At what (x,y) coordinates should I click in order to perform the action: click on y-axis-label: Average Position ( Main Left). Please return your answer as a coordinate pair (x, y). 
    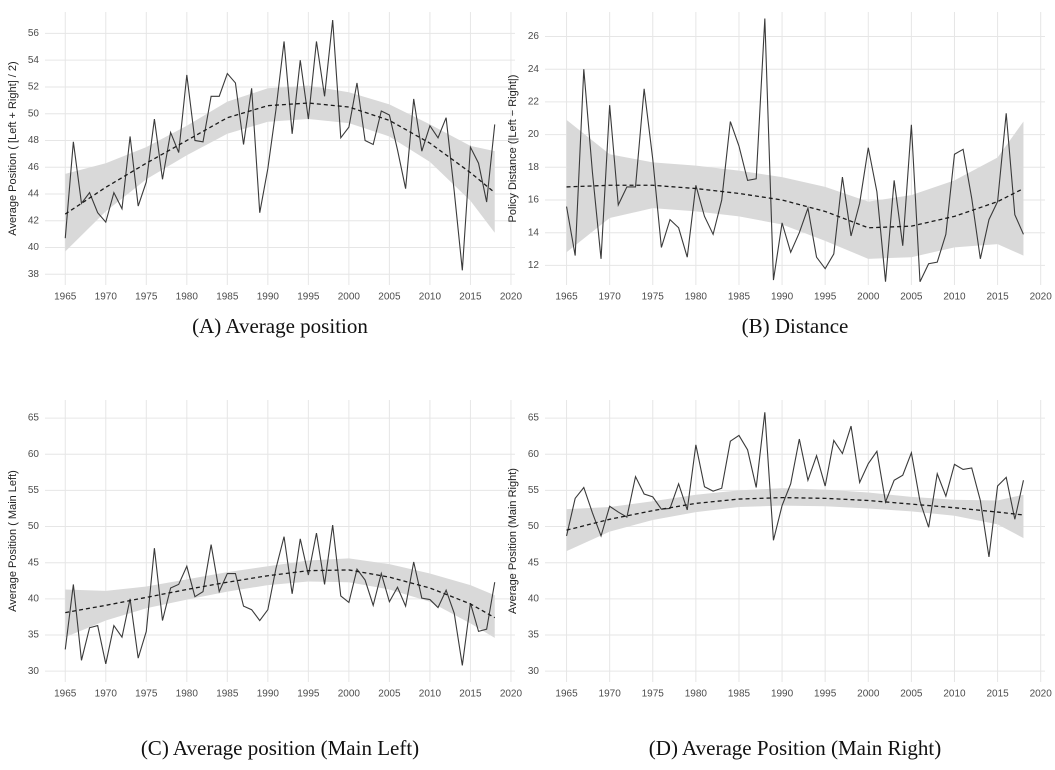
    Looking at the image, I should click on (13, 541).